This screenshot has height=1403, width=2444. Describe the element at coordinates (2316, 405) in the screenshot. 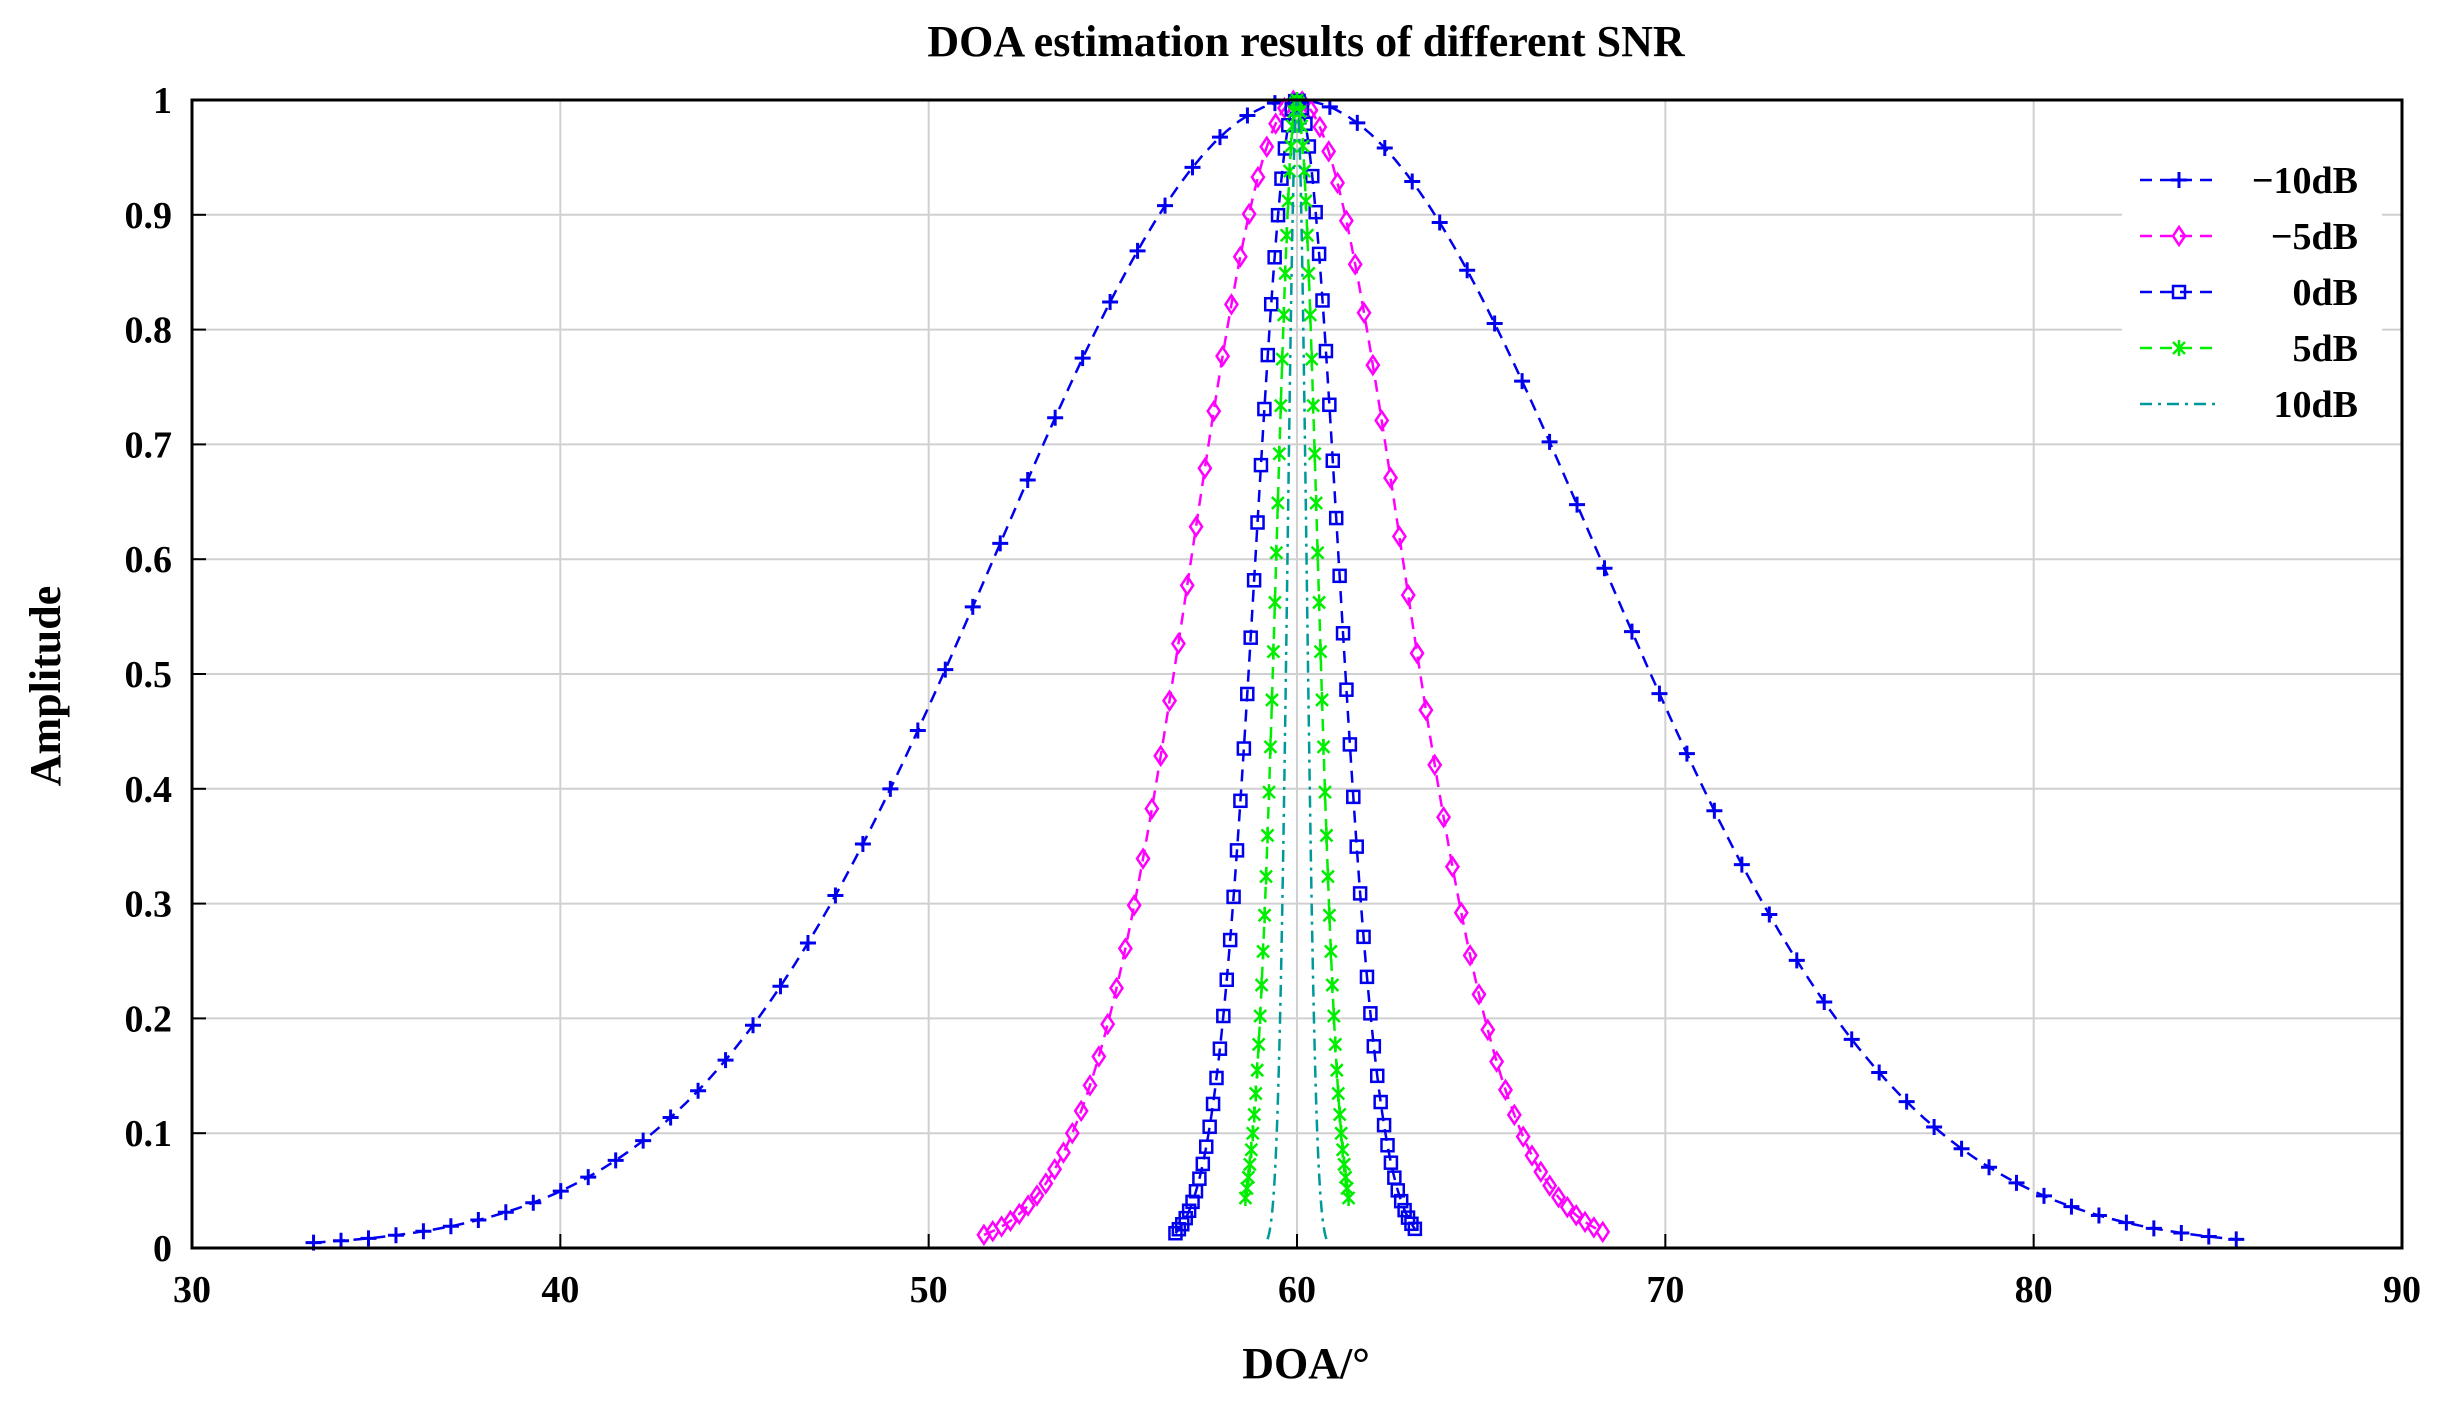

I see `legend-label: 10dB` at that location.